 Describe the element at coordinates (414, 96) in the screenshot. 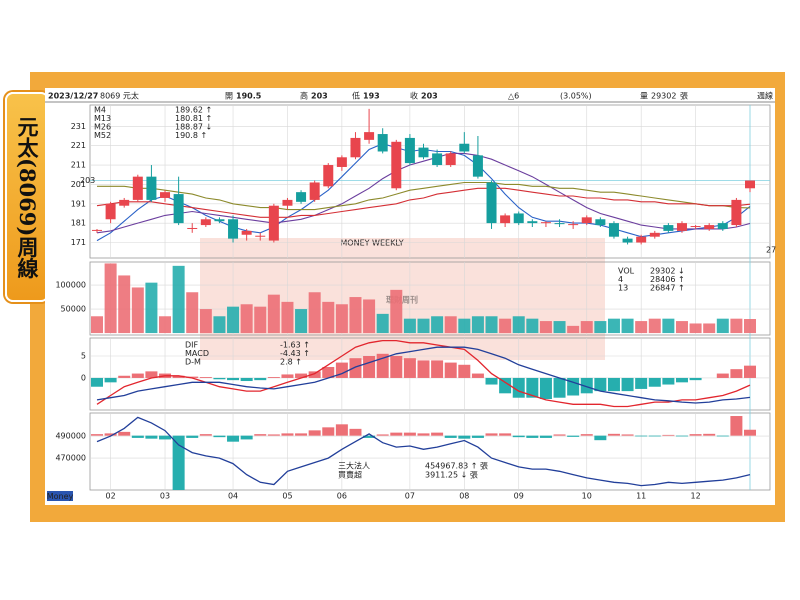

I see `quote-label: 收` at that location.